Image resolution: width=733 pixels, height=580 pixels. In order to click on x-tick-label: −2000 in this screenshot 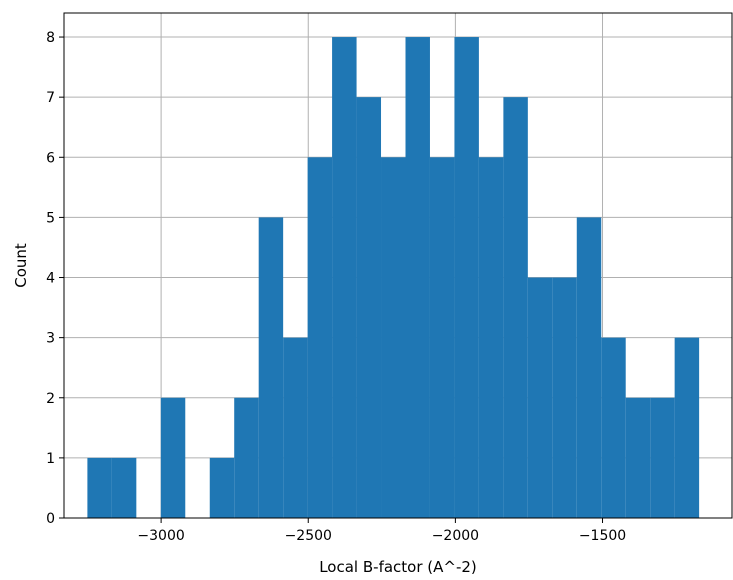, I will do `click(455, 536)`.